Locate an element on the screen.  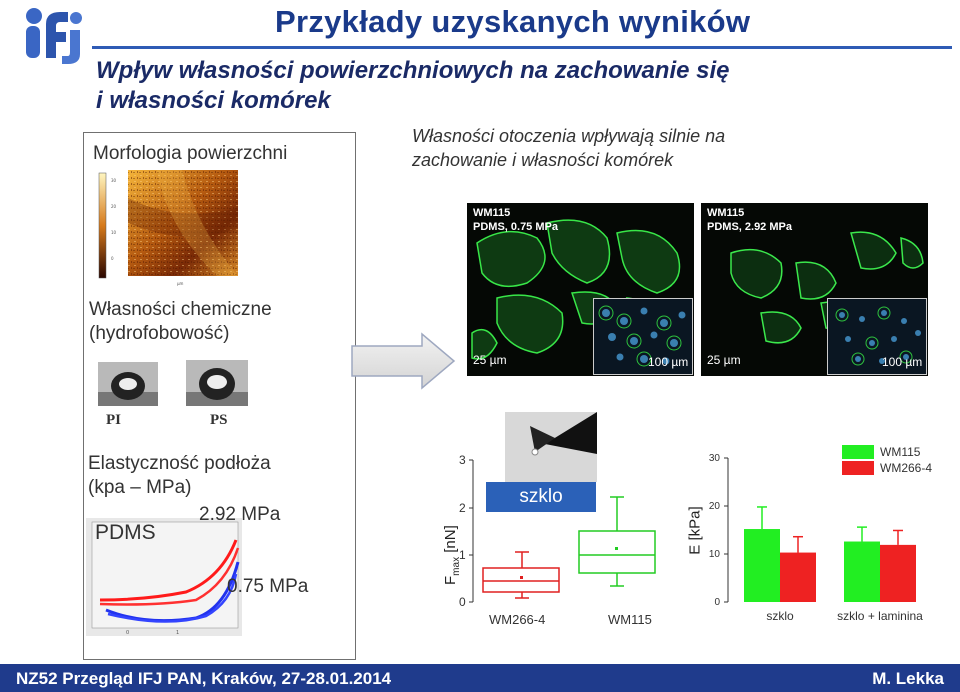
micrograph-soft-scale: 25 µm is located at coordinates (490, 360).